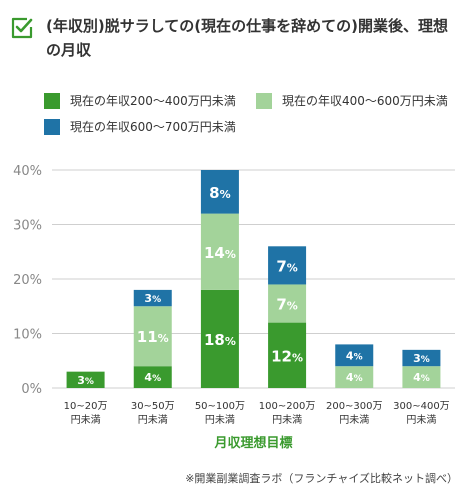 The image size is (470, 502). I want to click on x-axis-title: 月収理想目標, so click(252, 443).